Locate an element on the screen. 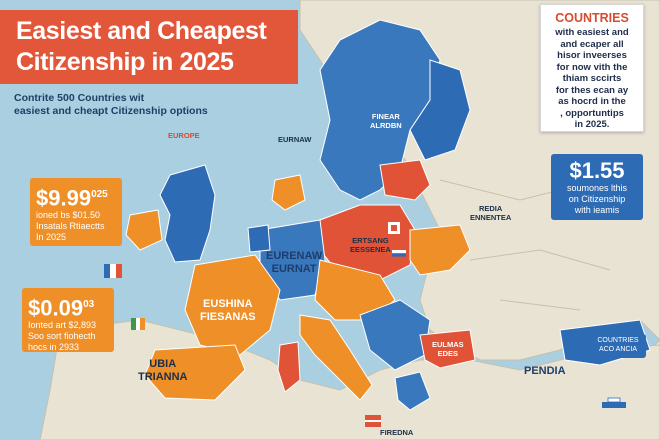 This screenshot has height=440, width=660. info-line: , opportuntips is located at coordinates (592, 113).